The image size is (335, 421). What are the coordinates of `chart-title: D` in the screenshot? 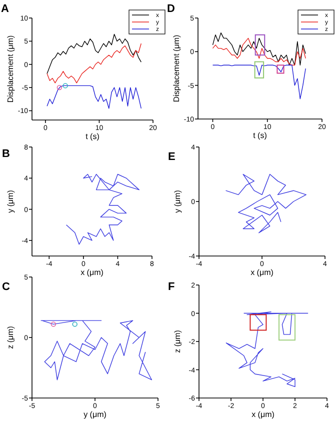 It's located at (171, 9).